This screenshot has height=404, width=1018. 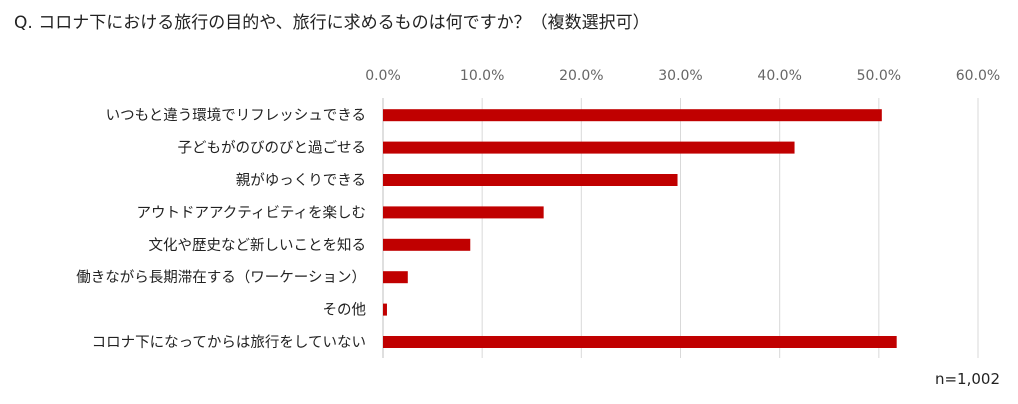 I want to click on chart-title: Q. コロナ下における旅行の目的や、旅行に求めるものは何ですか？（複数選択可）, so click(x=332, y=23).